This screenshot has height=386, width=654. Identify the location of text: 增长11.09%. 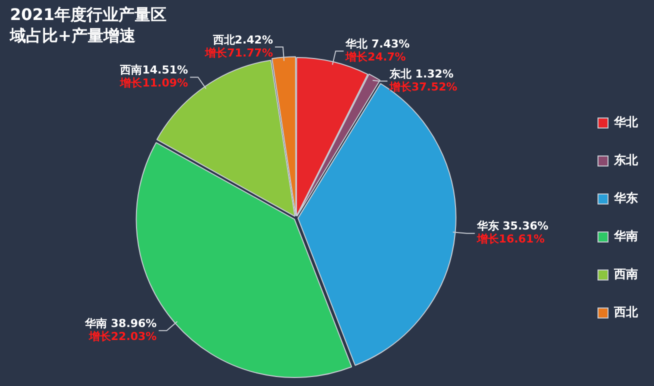
(154, 83).